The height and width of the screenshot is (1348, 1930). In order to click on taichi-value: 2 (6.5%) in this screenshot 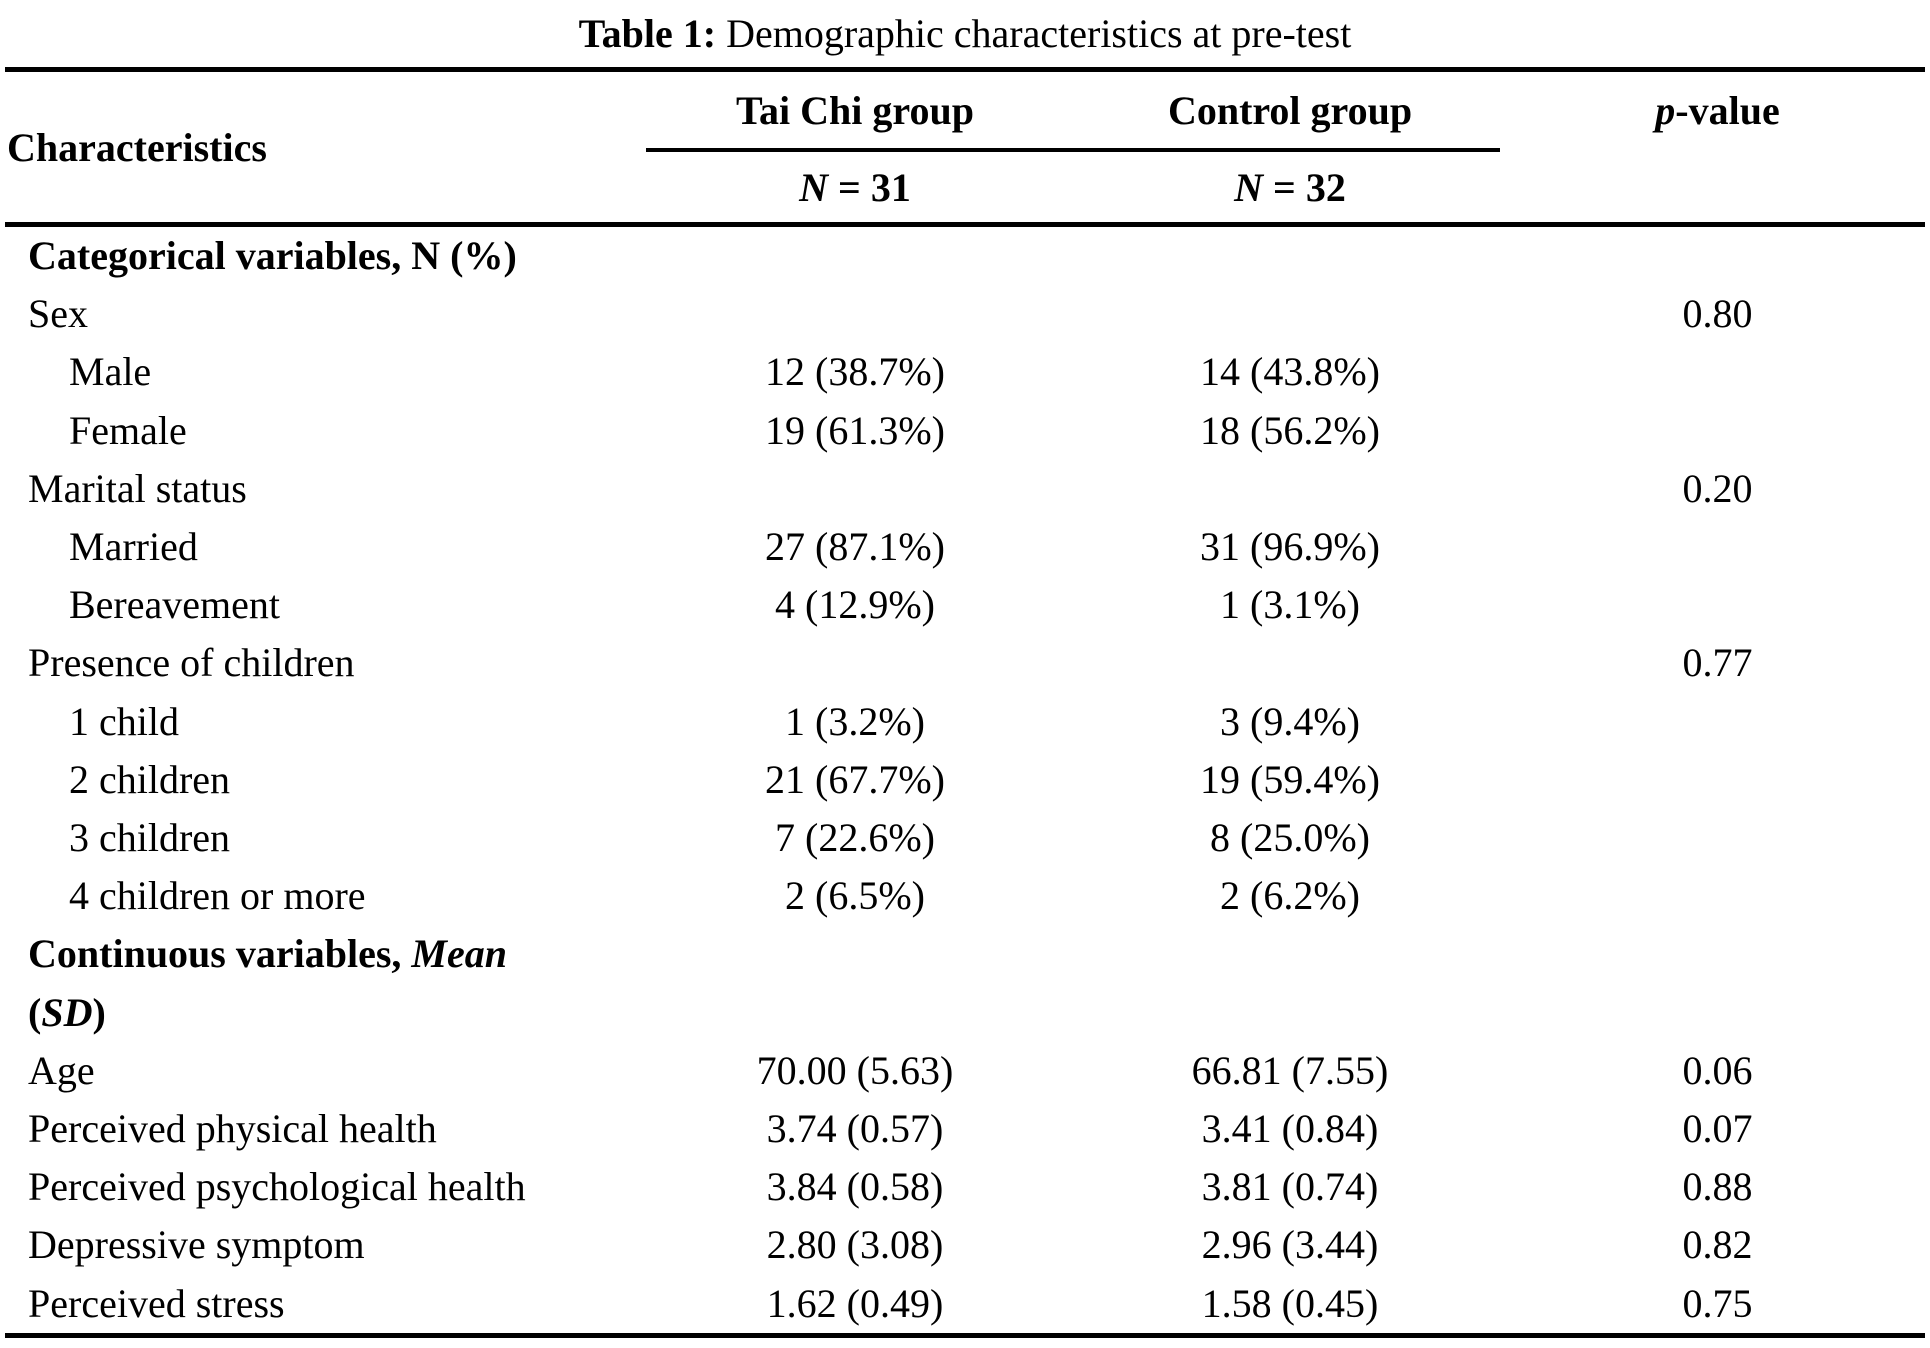, I will do `click(855, 896)`.